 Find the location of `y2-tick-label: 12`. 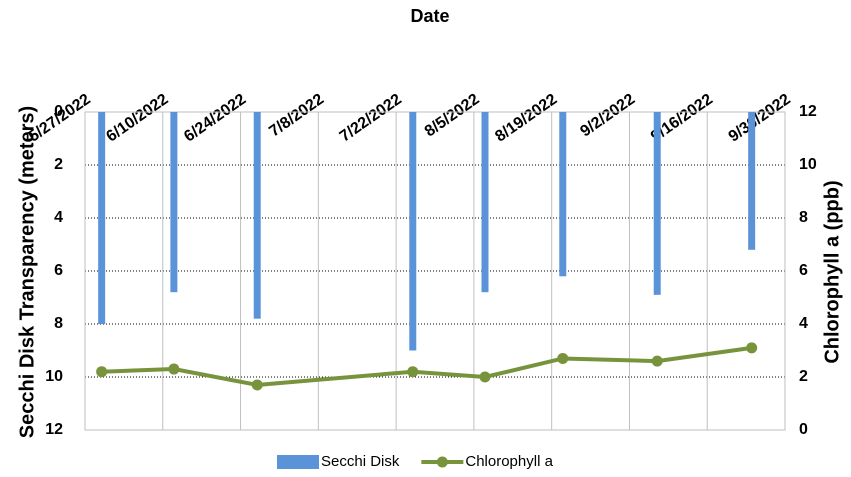

y2-tick-label: 12 is located at coordinates (808, 111).